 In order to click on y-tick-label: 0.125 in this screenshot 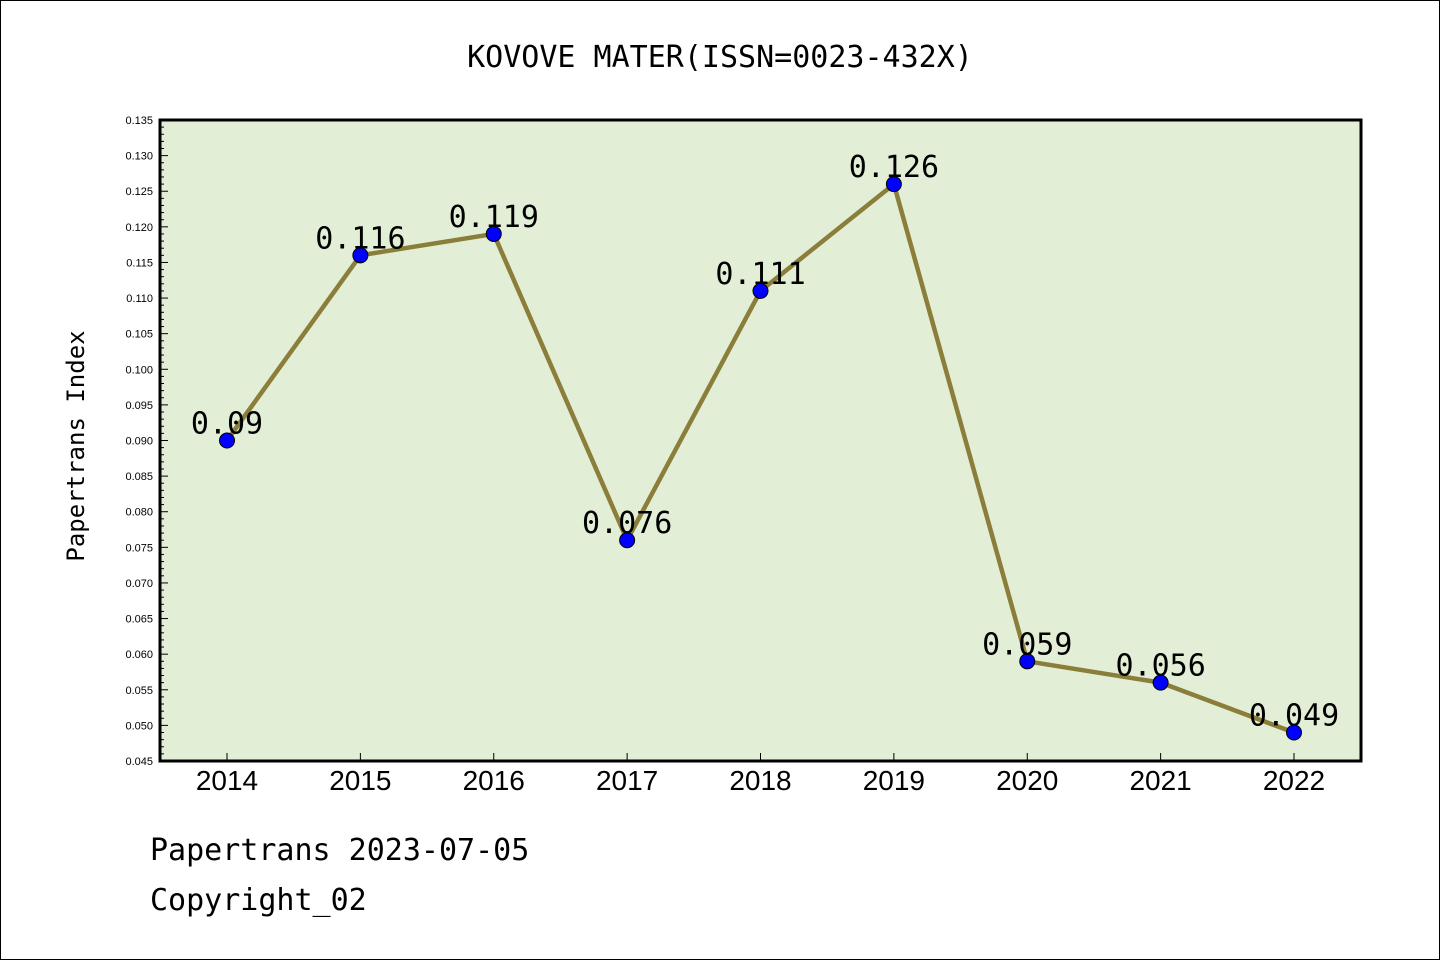, I will do `click(139, 192)`.